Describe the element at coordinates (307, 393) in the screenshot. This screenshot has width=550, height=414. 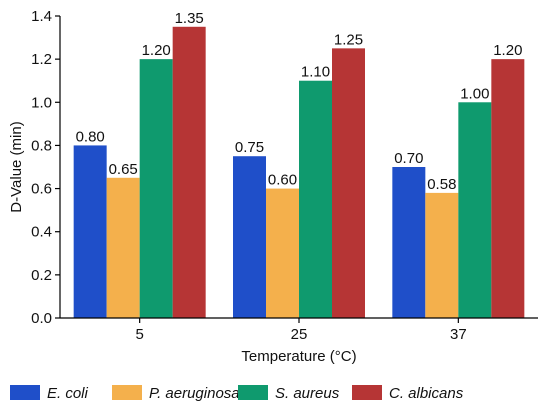
I see `legend-label: S. aureus` at that location.